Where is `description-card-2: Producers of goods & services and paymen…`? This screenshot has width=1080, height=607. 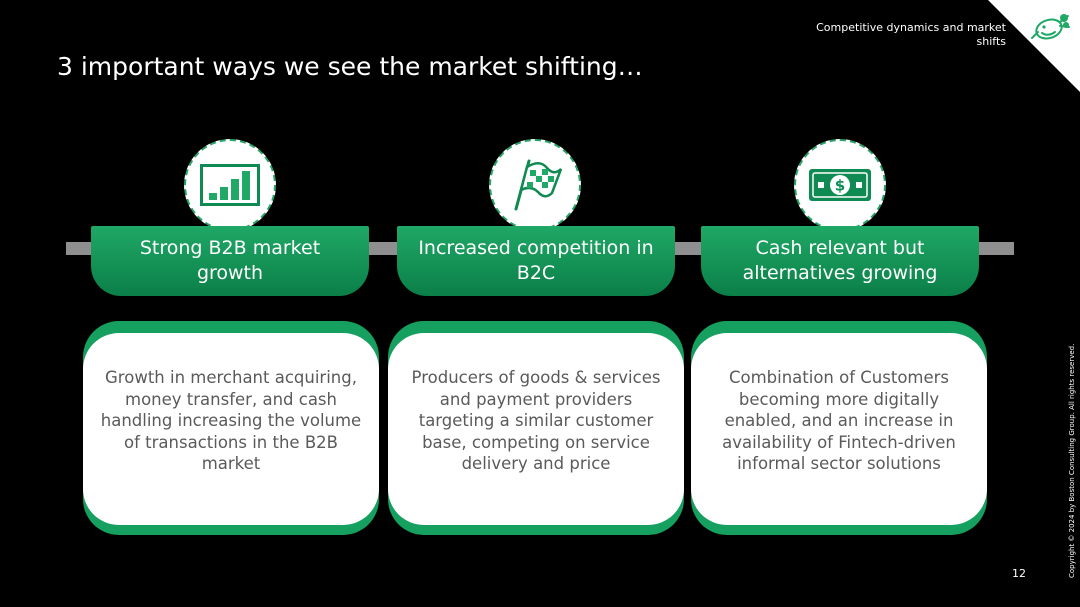
description-card-2: Producers of goods & services and paymen… is located at coordinates (536, 429).